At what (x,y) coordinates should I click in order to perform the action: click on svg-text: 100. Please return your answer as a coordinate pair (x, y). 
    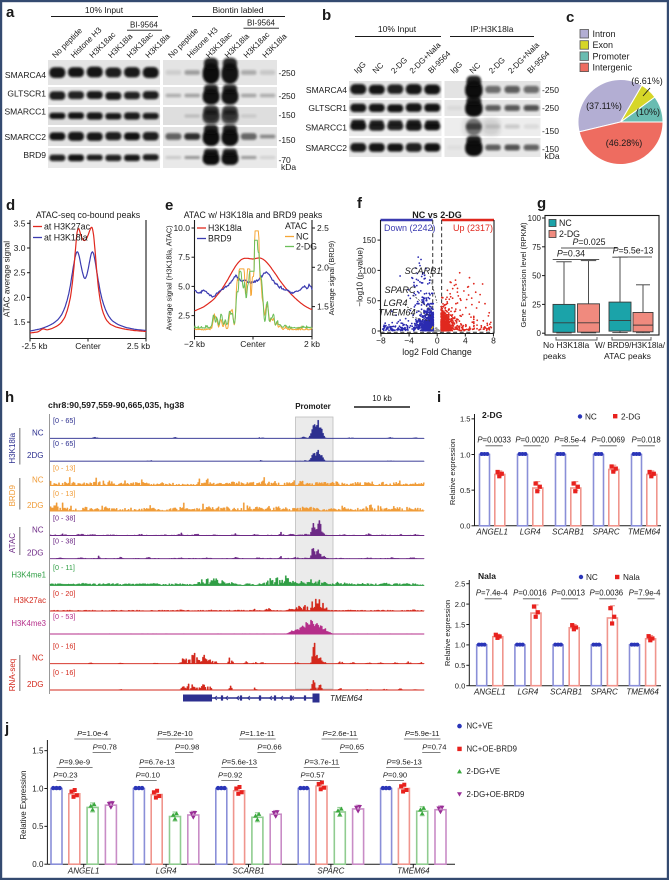
    Looking at the image, I should click on (369, 270).